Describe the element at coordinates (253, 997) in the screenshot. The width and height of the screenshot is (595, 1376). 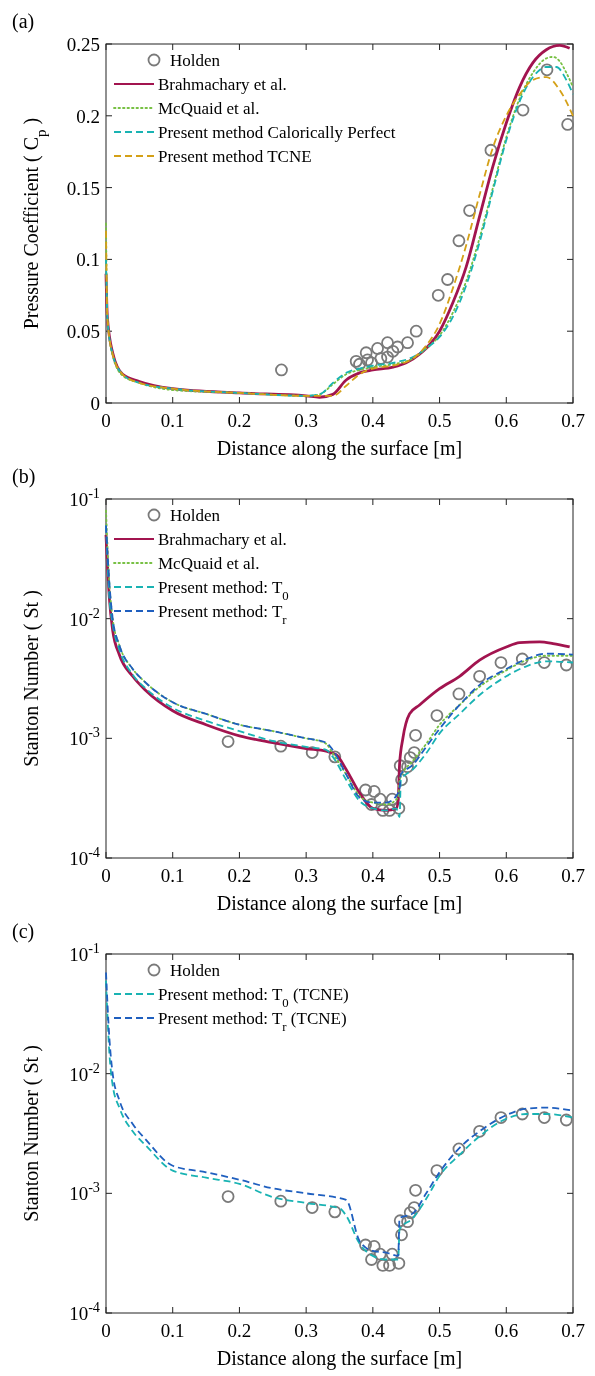
I see `legend-label: Present method: T$_{0}$ (TCNE)` at that location.